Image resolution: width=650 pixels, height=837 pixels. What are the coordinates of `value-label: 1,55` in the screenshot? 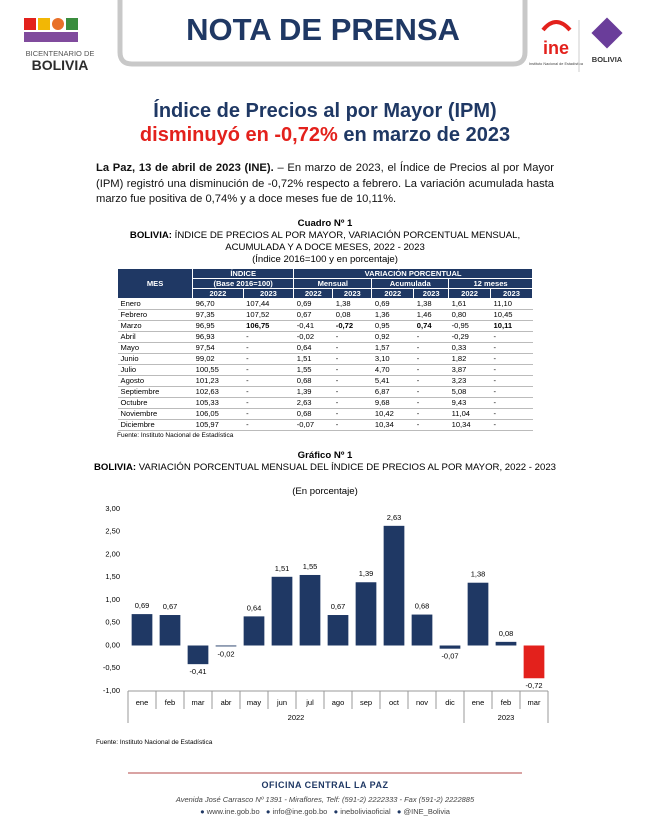 It's located at (310, 566).